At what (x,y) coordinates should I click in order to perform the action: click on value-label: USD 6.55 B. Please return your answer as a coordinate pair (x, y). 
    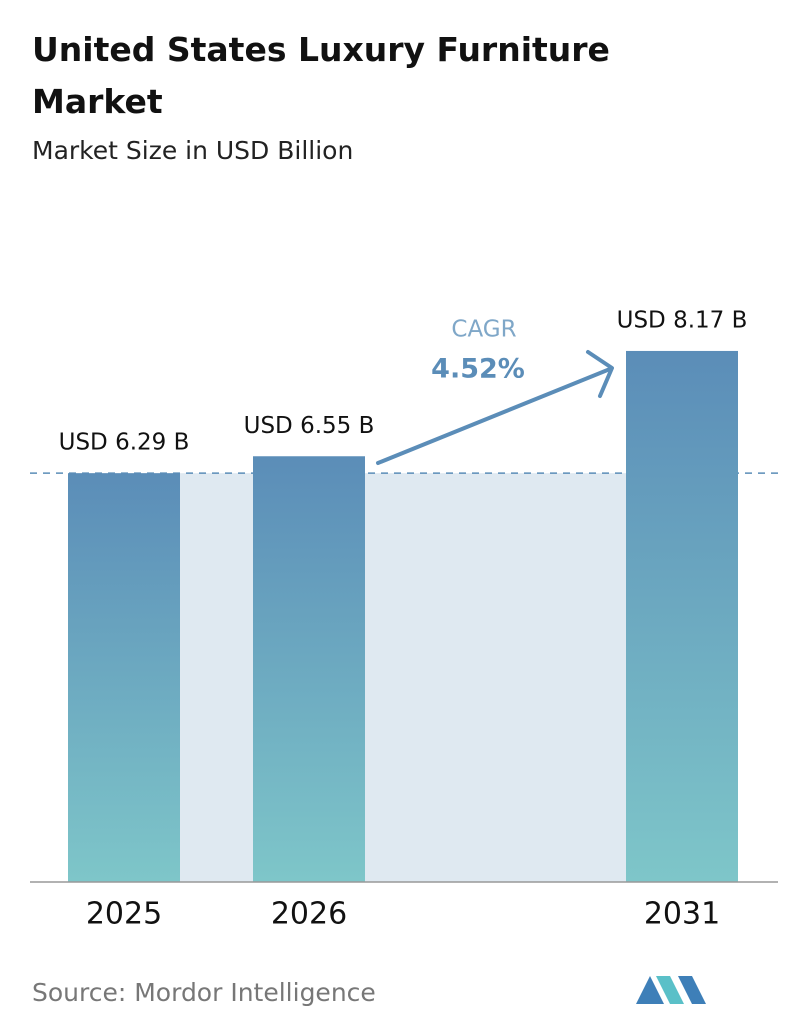
    Looking at the image, I should click on (309, 426).